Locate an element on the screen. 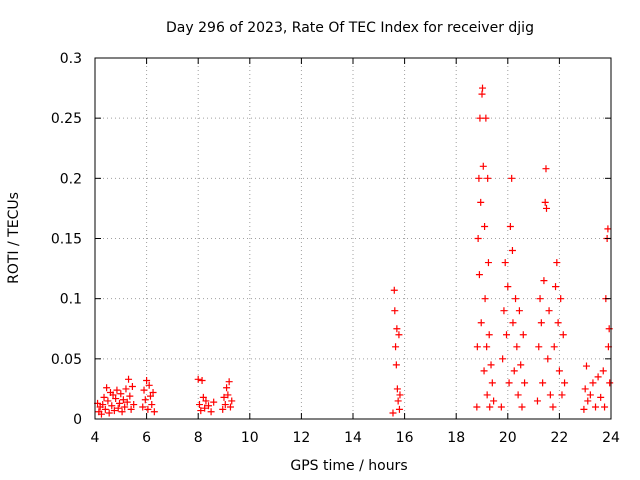 This screenshot has height=480, width=640. y-tick-label: 0.2 is located at coordinates (71, 179).